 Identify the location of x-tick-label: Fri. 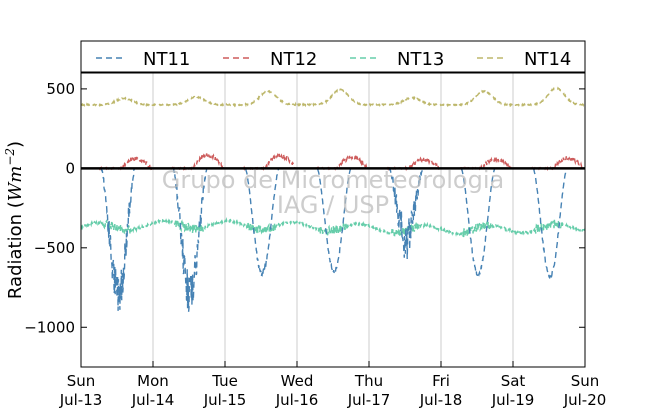
(441, 381).